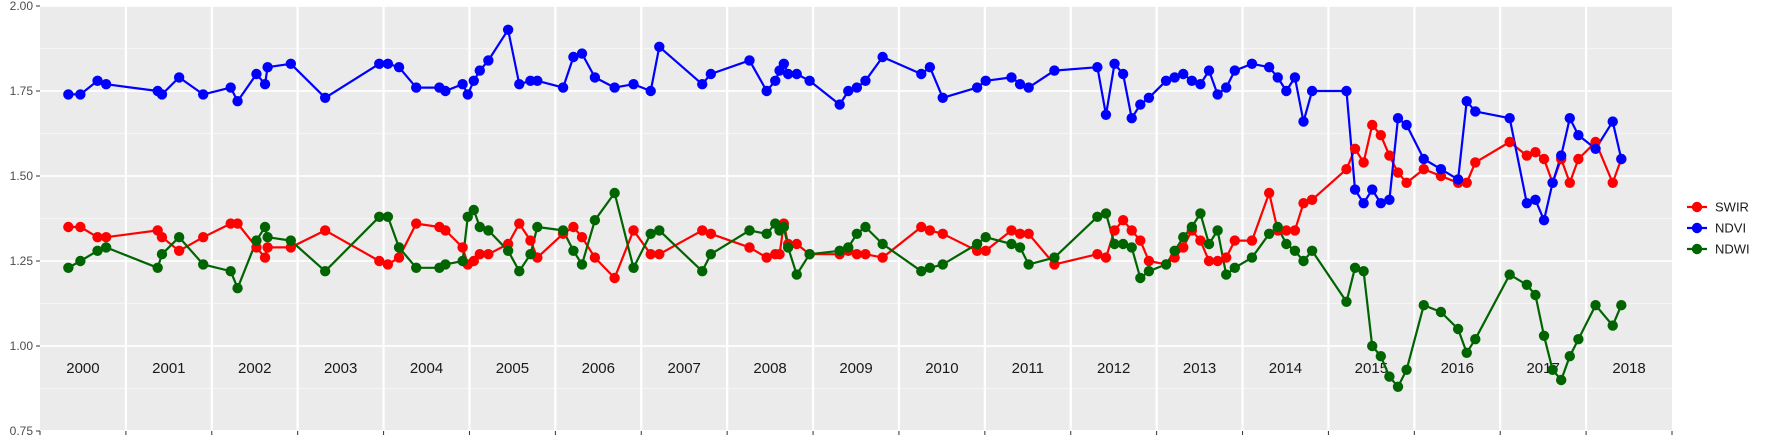 The width and height of the screenshot is (1773, 442). Describe the element at coordinates (22, 91) in the screenshot. I see `y-tick-label: 1.75` at that location.